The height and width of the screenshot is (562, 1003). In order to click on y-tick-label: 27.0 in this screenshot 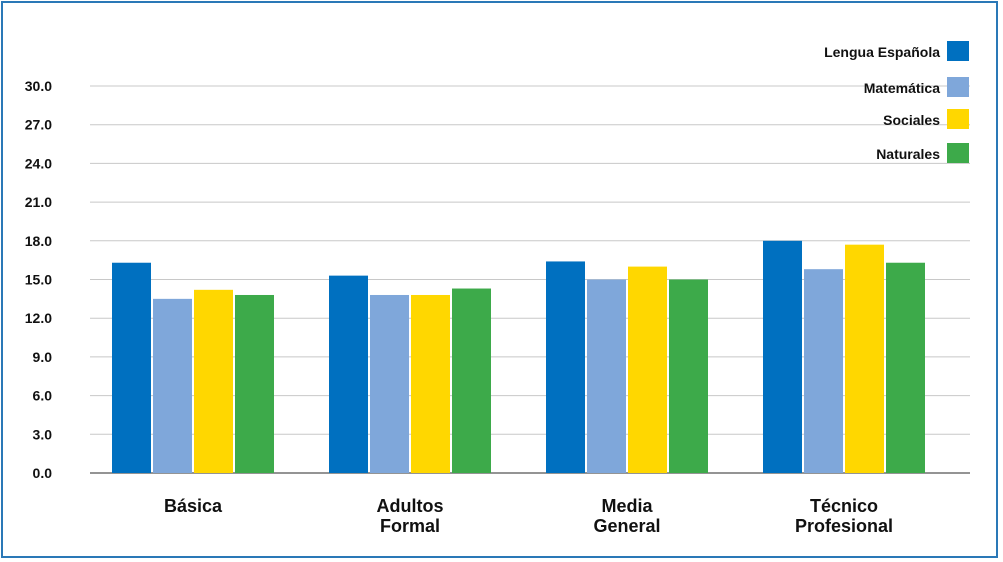, I will do `click(38, 125)`.